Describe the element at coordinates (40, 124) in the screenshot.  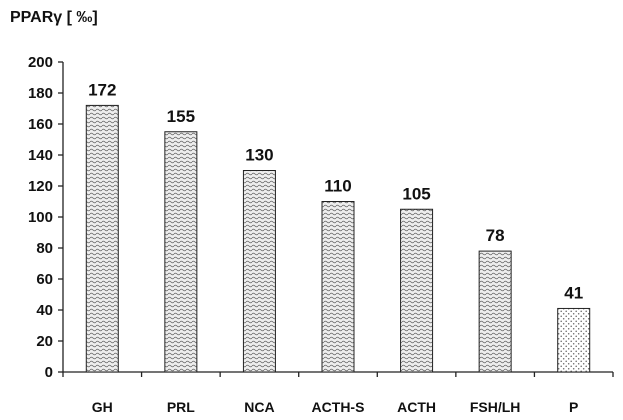
I see `y-tick-label: 160` at that location.